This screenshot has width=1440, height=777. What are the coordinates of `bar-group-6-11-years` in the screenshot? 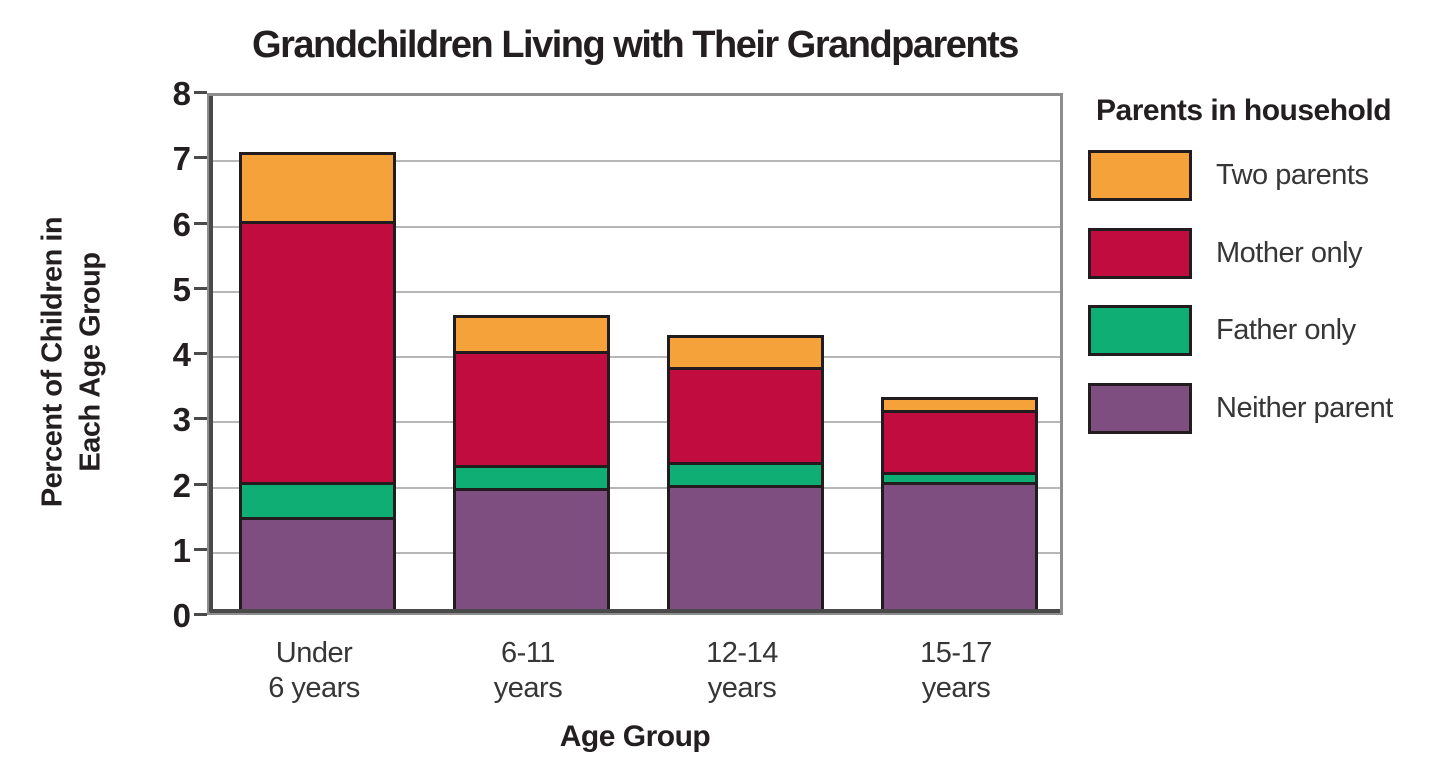 It's located at (531, 463).